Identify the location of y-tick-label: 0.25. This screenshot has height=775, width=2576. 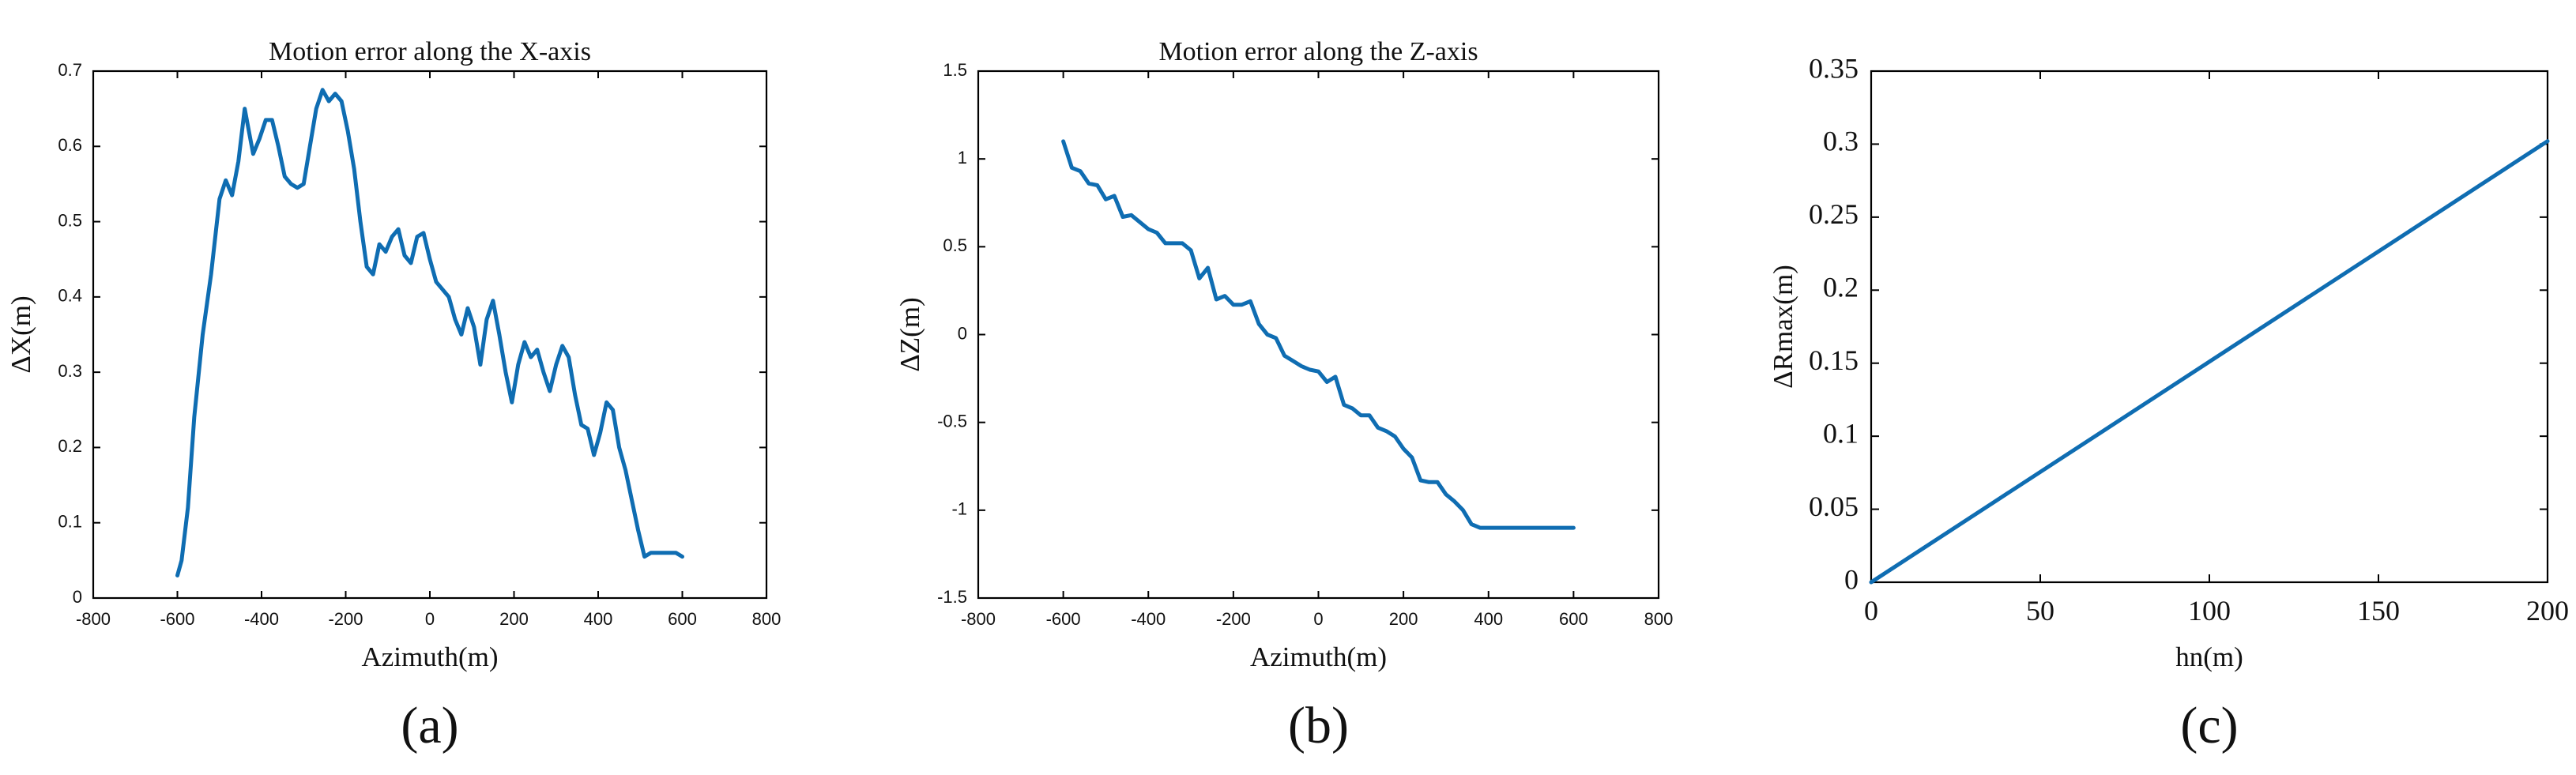
(1834, 214).